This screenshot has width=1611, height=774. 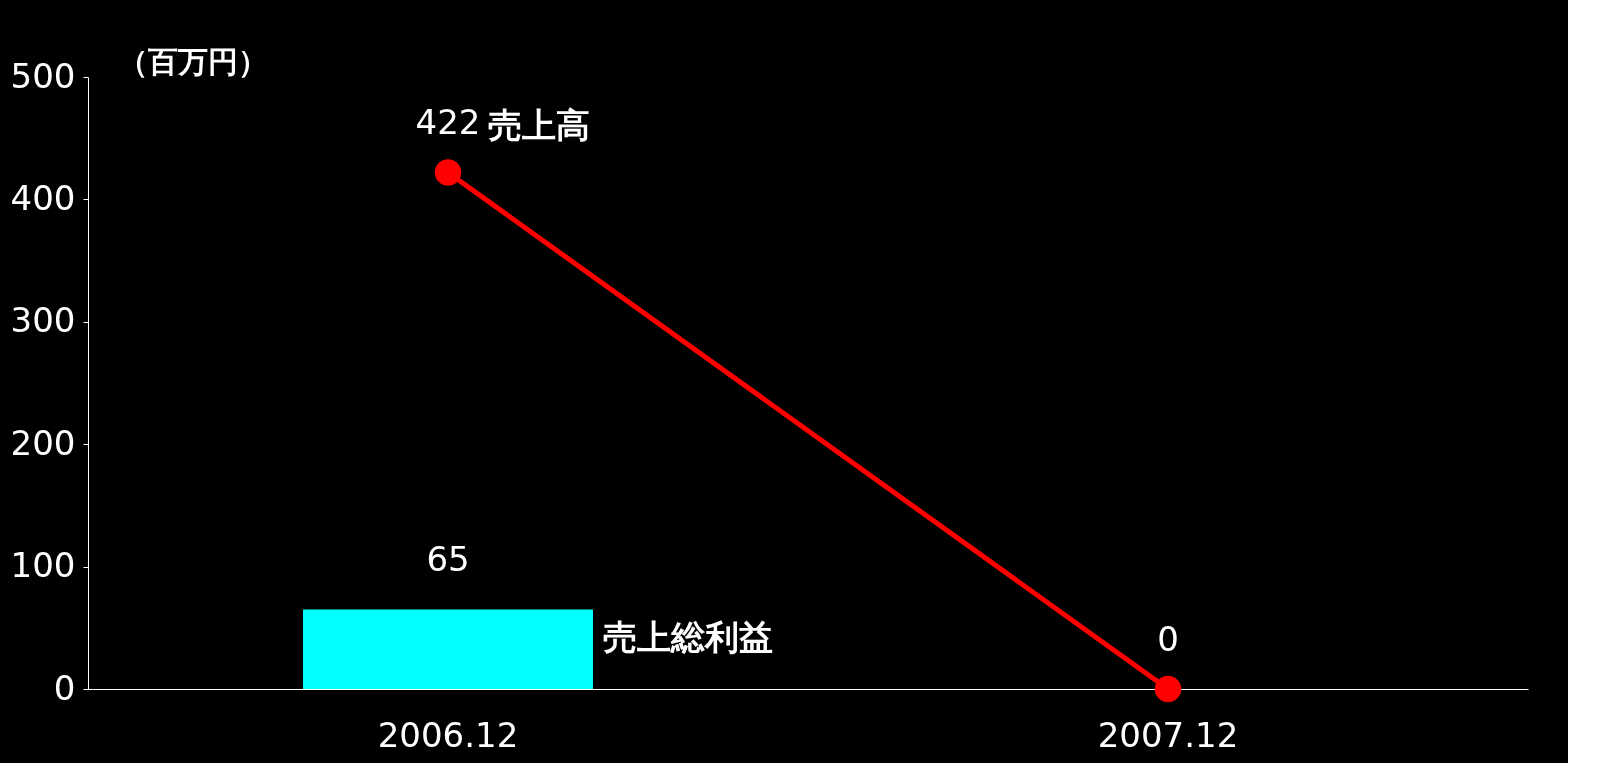 What do you see at coordinates (43, 197) in the screenshot?
I see `y-tick-label: 400` at bounding box center [43, 197].